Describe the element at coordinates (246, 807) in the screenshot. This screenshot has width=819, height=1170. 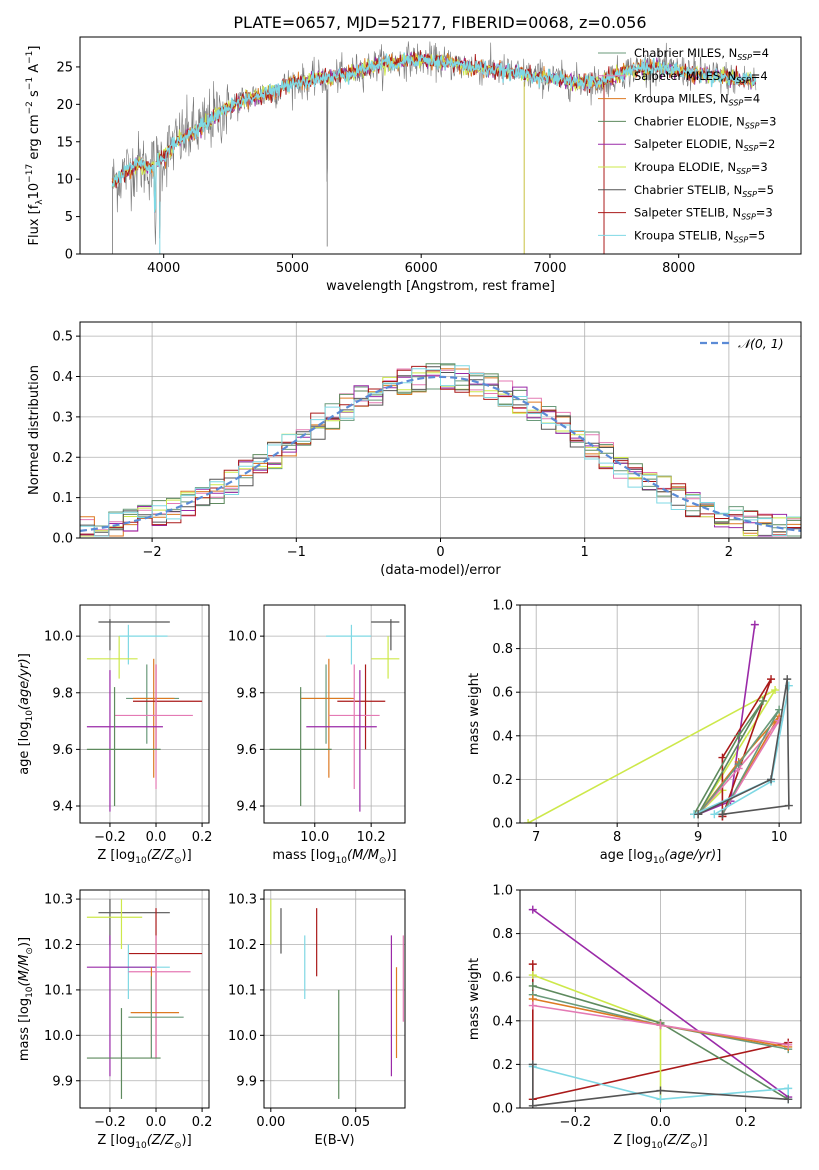
I see `y-tick-label: 9.4` at that location.